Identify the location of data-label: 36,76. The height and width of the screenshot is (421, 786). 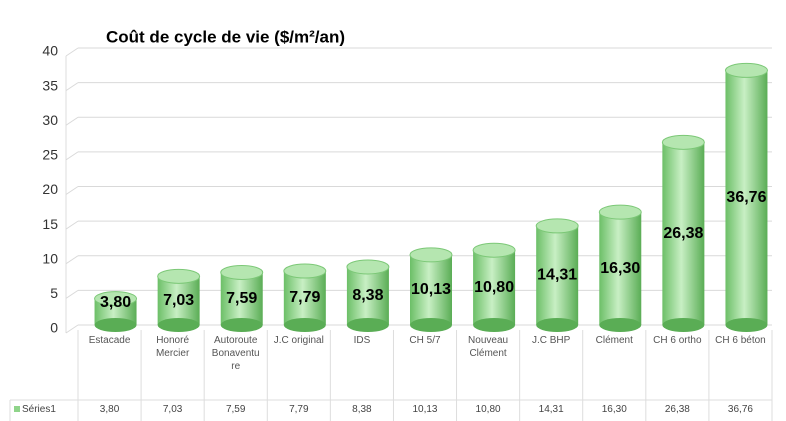
(746, 197).